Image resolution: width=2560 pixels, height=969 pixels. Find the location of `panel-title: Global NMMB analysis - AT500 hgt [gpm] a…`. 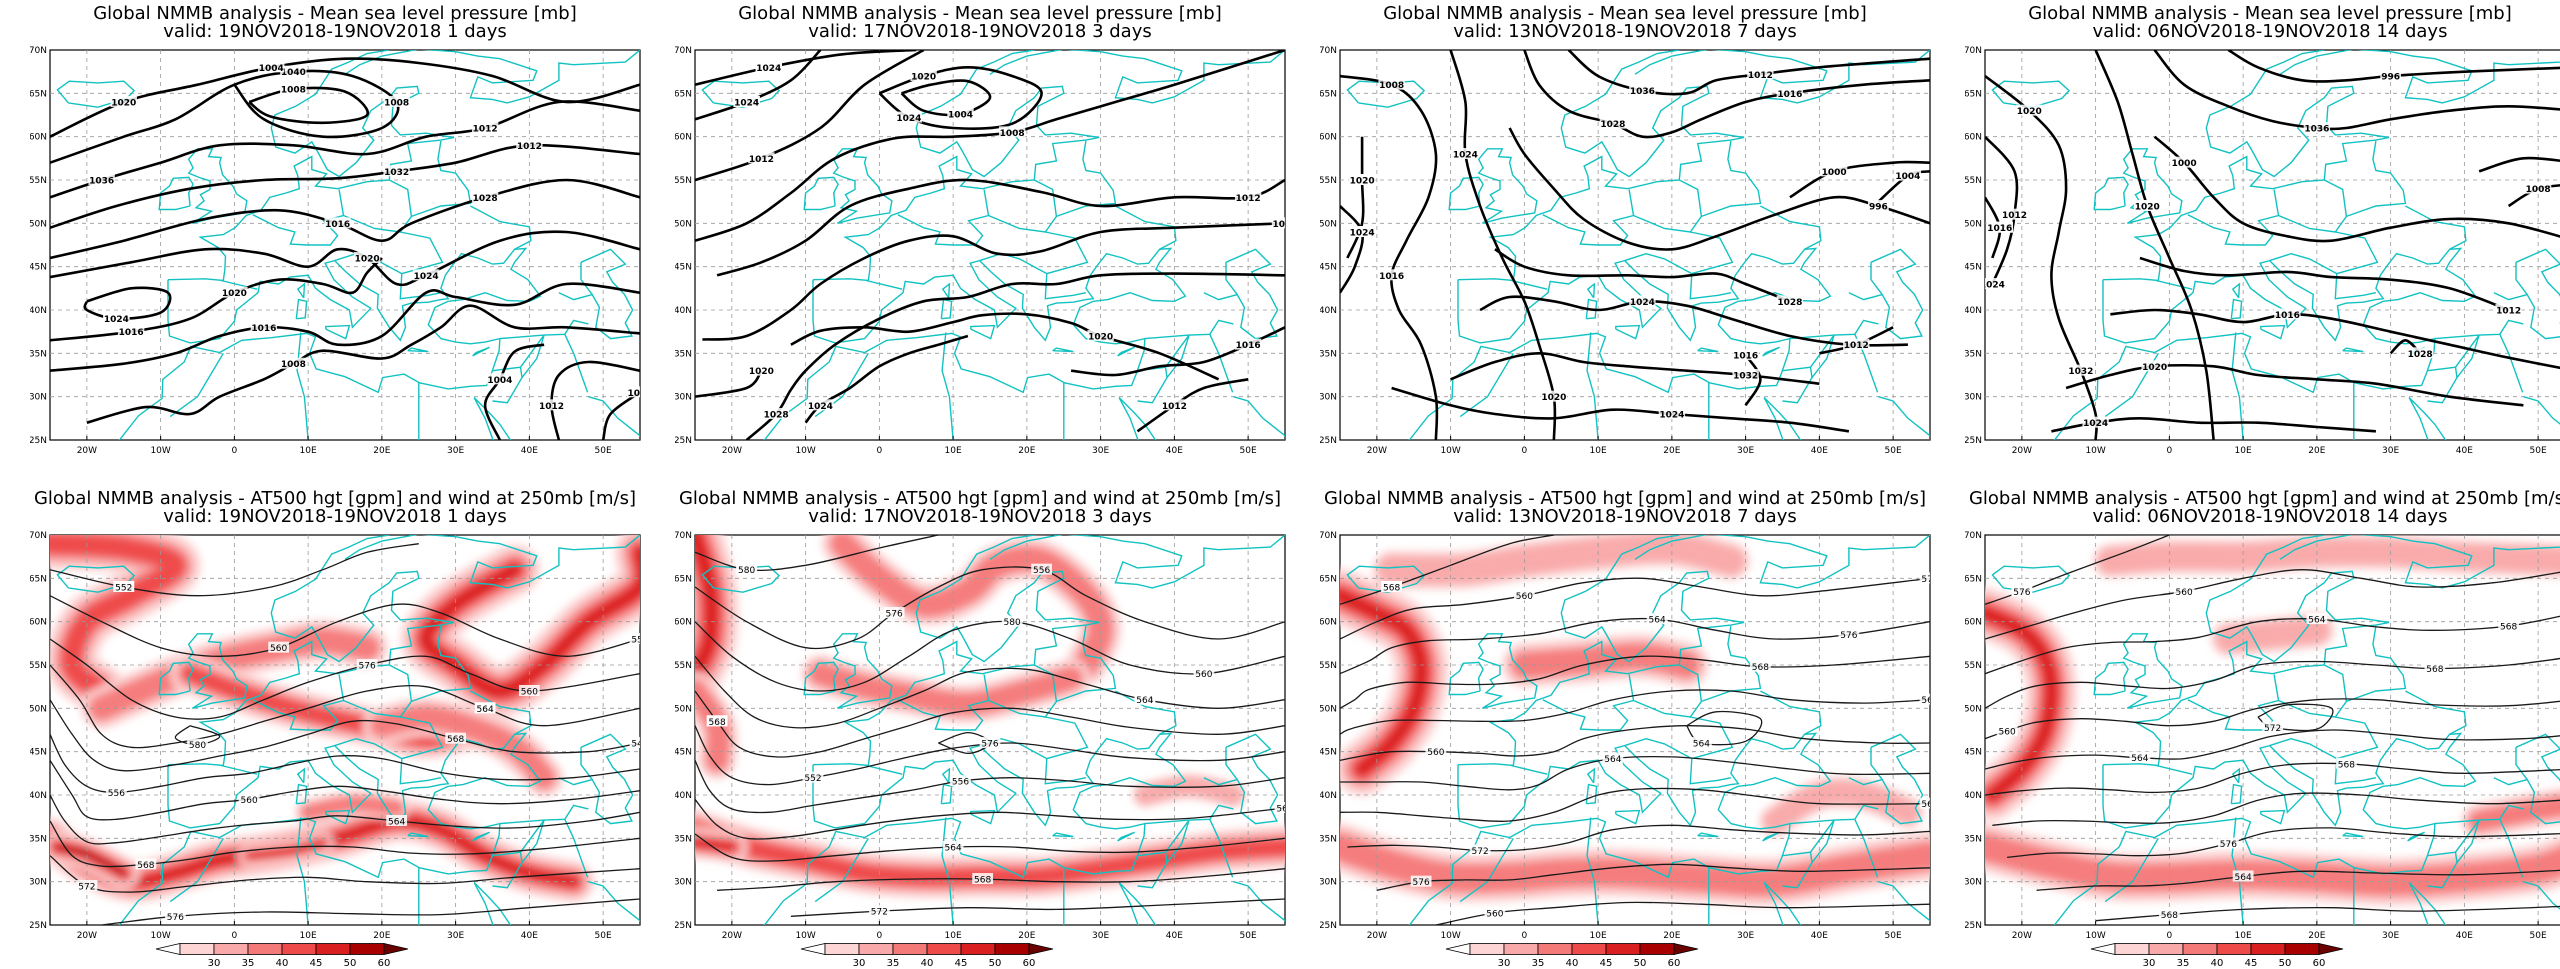

panel-title: Global NMMB analysis - AT500 hgt [gpm] a… is located at coordinates (1625, 498).